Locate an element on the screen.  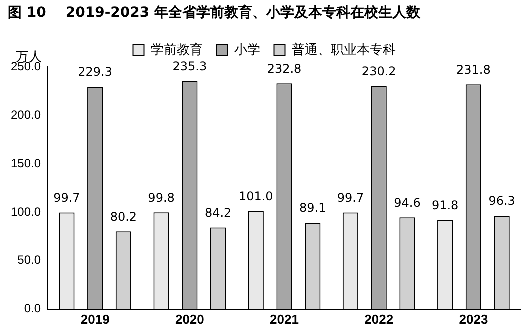
data-label: 101.0 is located at coordinates (256, 197).